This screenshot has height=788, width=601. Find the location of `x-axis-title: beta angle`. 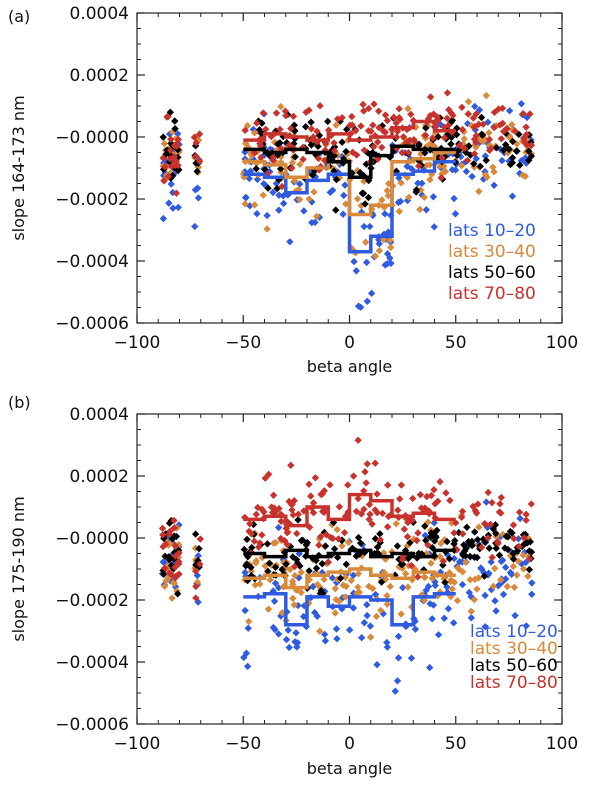

x-axis-title: beta angle is located at coordinates (350, 768).